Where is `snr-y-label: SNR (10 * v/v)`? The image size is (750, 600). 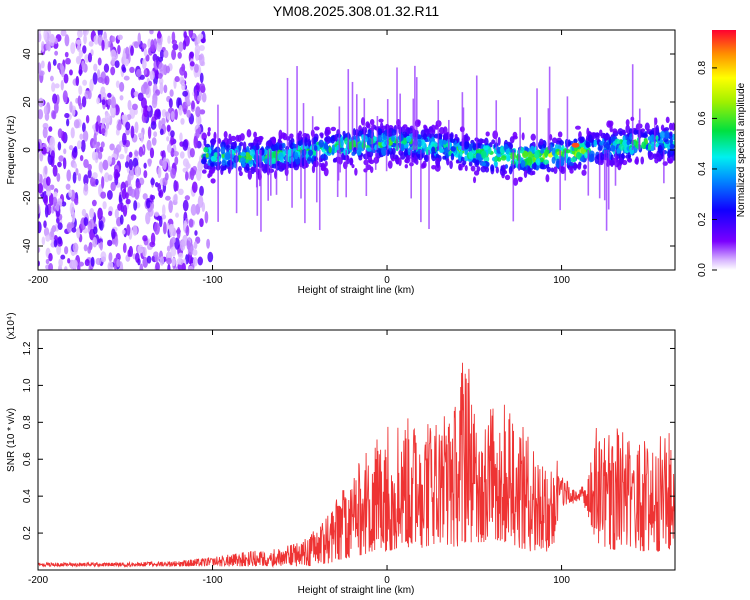
snr-y-label: SNR (10 * v/v) is located at coordinates (11, 440).